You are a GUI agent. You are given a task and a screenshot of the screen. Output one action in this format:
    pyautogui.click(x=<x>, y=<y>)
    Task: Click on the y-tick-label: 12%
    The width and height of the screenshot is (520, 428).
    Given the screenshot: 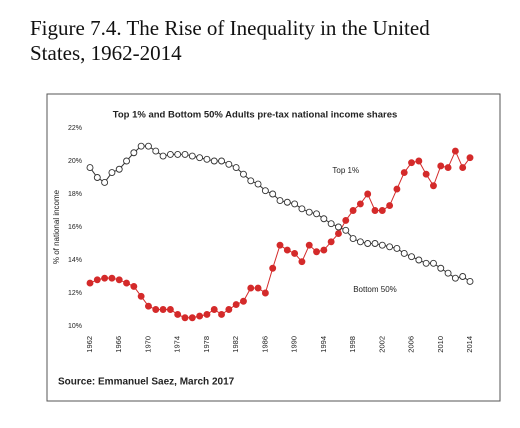 What is the action you would take?
    pyautogui.click(x=75, y=293)
    